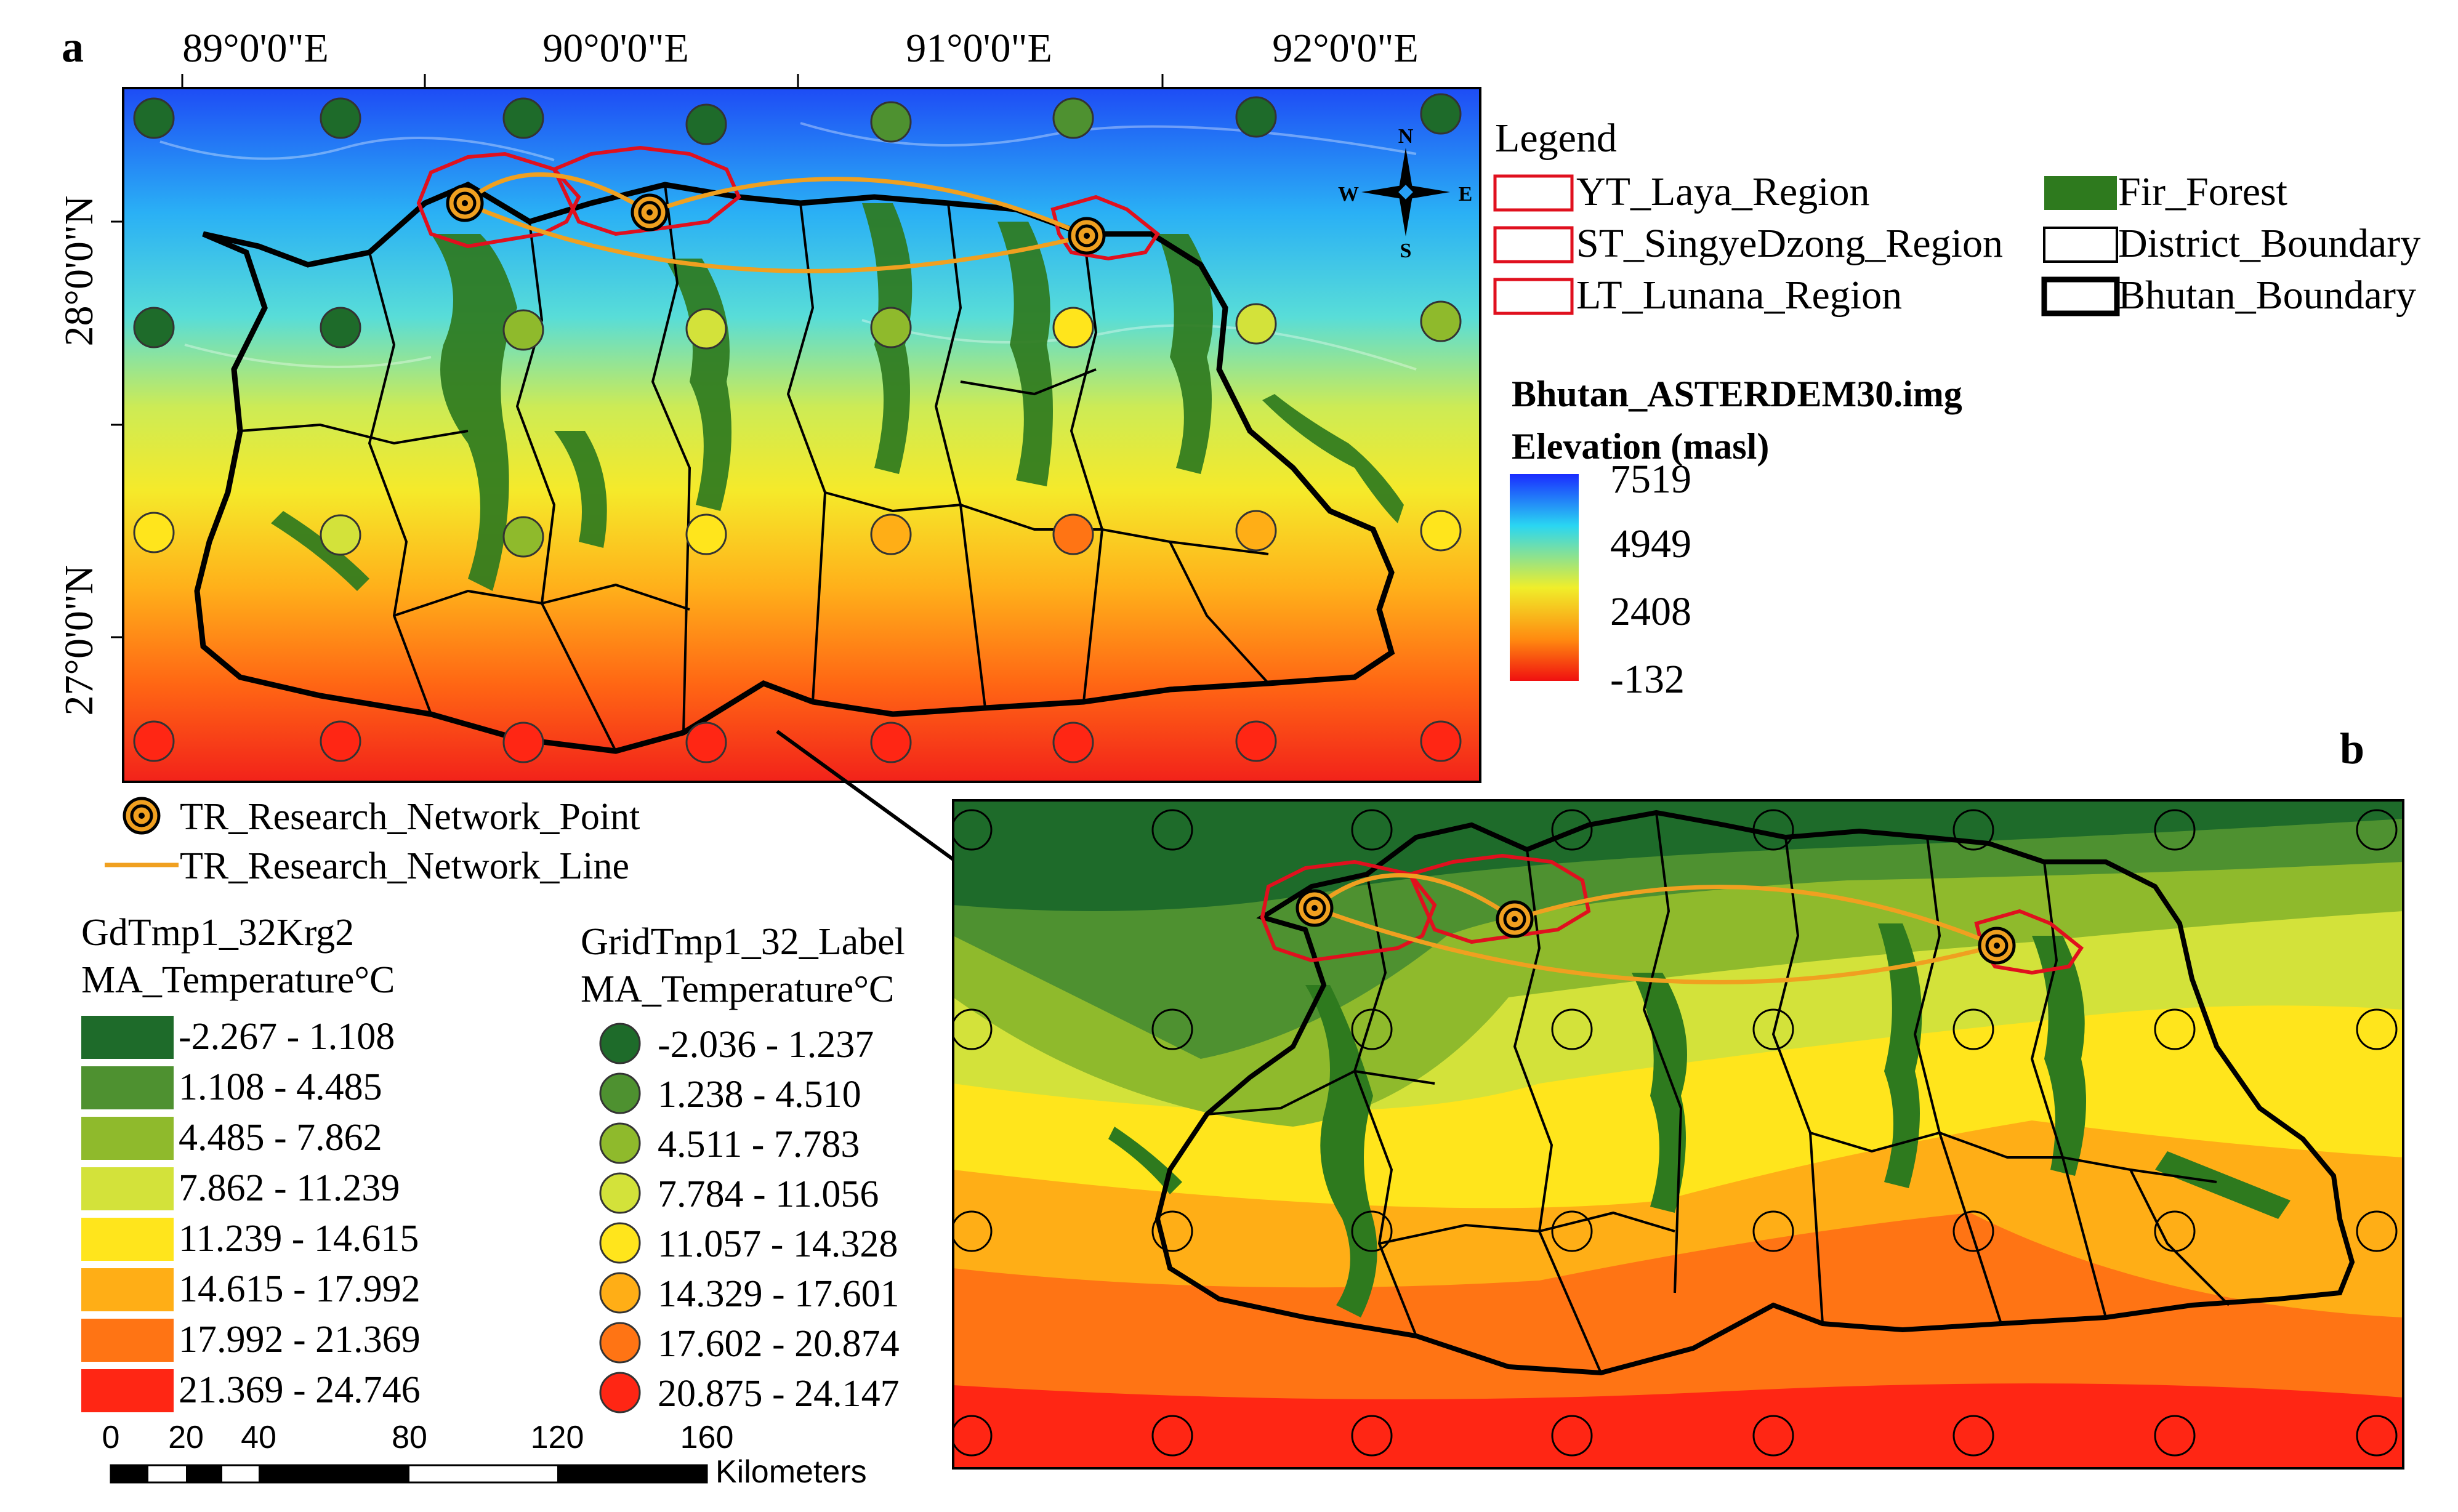  I want to click on legend-swatch-bhutan, so click(2080, 296).